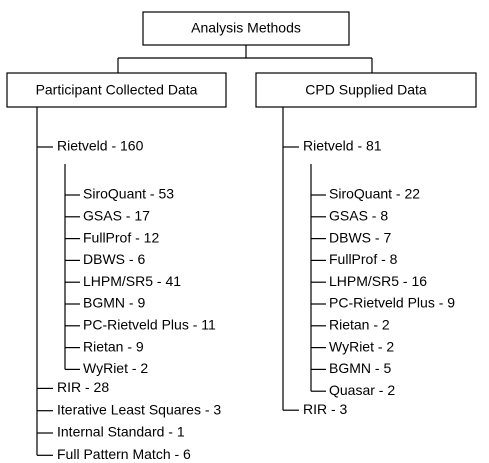 This screenshot has height=463, width=489. What do you see at coordinates (114, 259) in the screenshot?
I see `child-label: DBWS - 6` at bounding box center [114, 259].